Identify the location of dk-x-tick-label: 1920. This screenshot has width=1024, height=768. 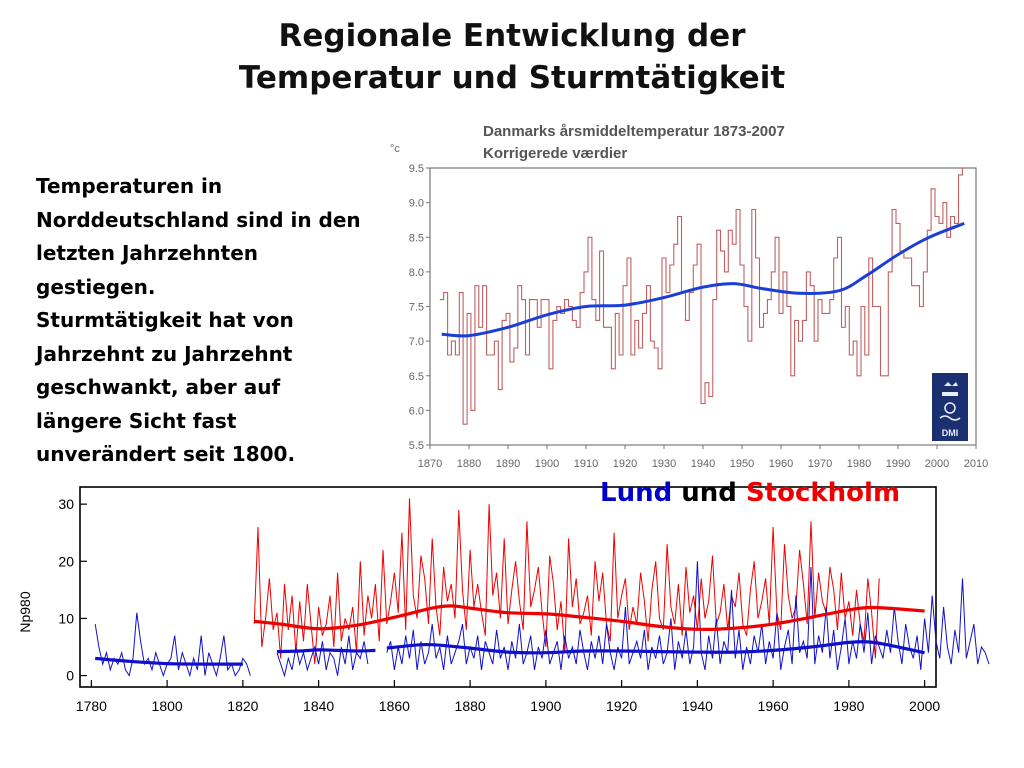
(625, 464).